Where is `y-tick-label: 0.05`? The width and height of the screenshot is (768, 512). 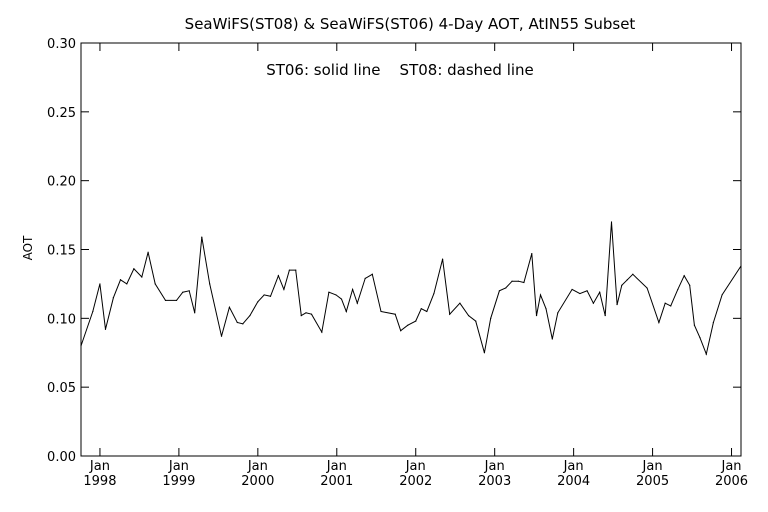
y-tick-label: 0.05 is located at coordinates (61, 388).